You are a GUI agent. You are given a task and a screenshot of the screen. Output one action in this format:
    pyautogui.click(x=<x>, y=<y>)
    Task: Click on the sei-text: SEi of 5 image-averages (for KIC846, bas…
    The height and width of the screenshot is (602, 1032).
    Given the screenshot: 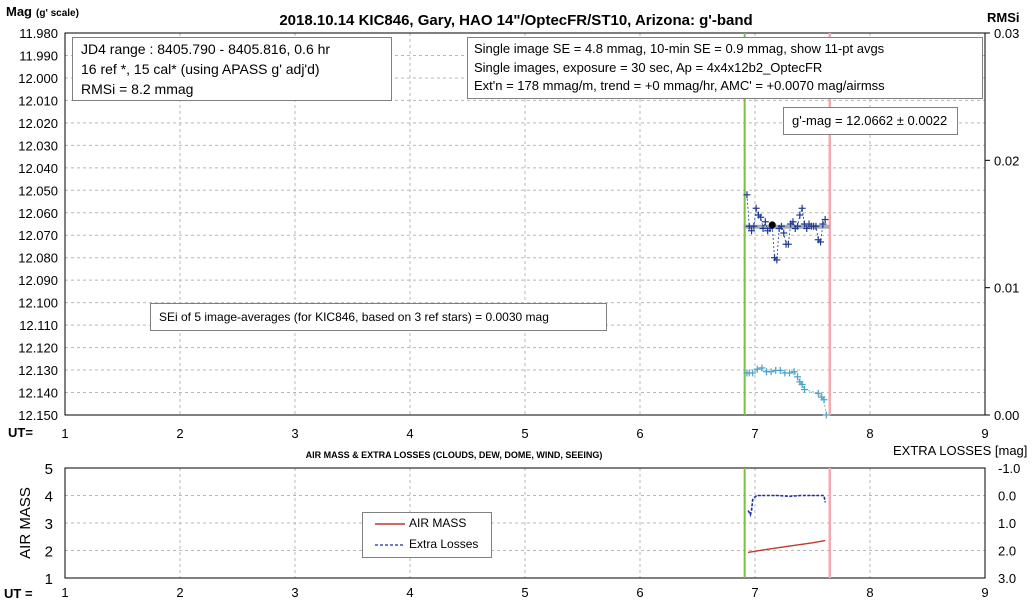 What is the action you would take?
    pyautogui.click(x=354, y=317)
    